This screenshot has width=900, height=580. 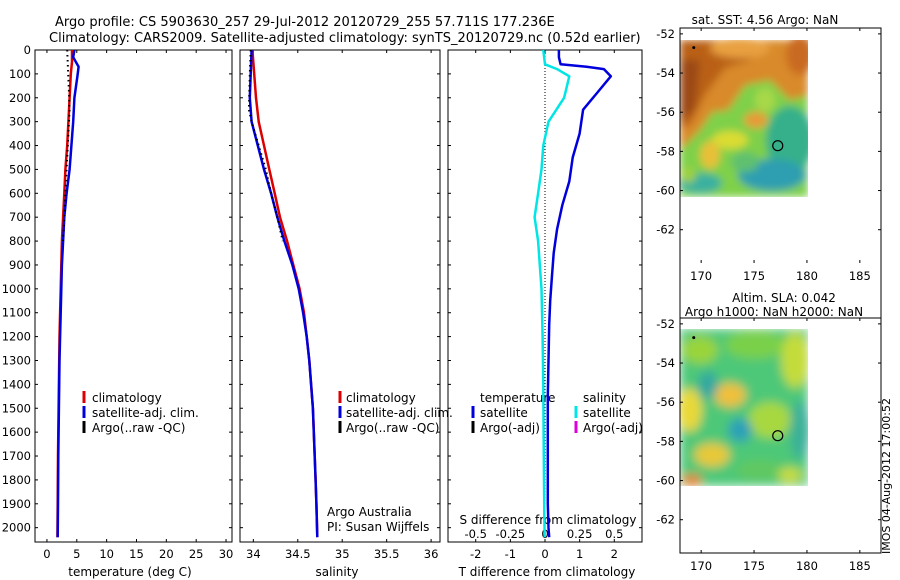 I want to click on argo-australia-label: Argo Australia, so click(x=369, y=512).